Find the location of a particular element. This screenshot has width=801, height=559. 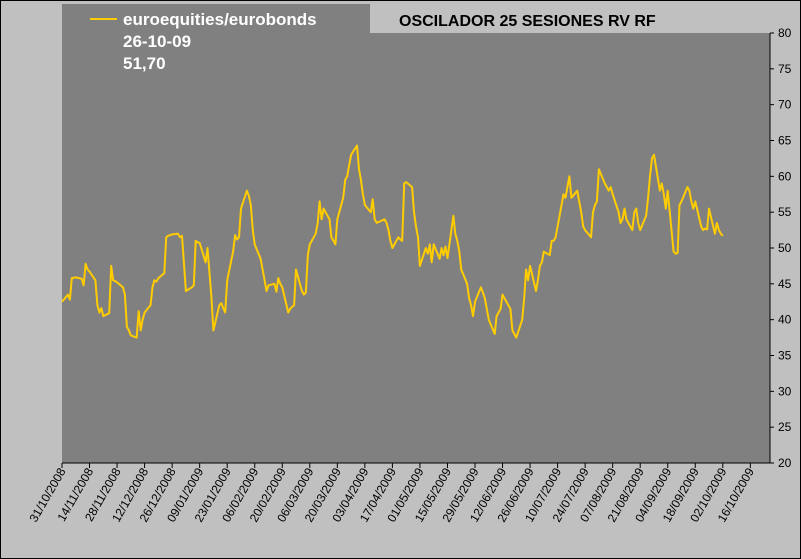

y-tick-label: 75 is located at coordinates (785, 69).